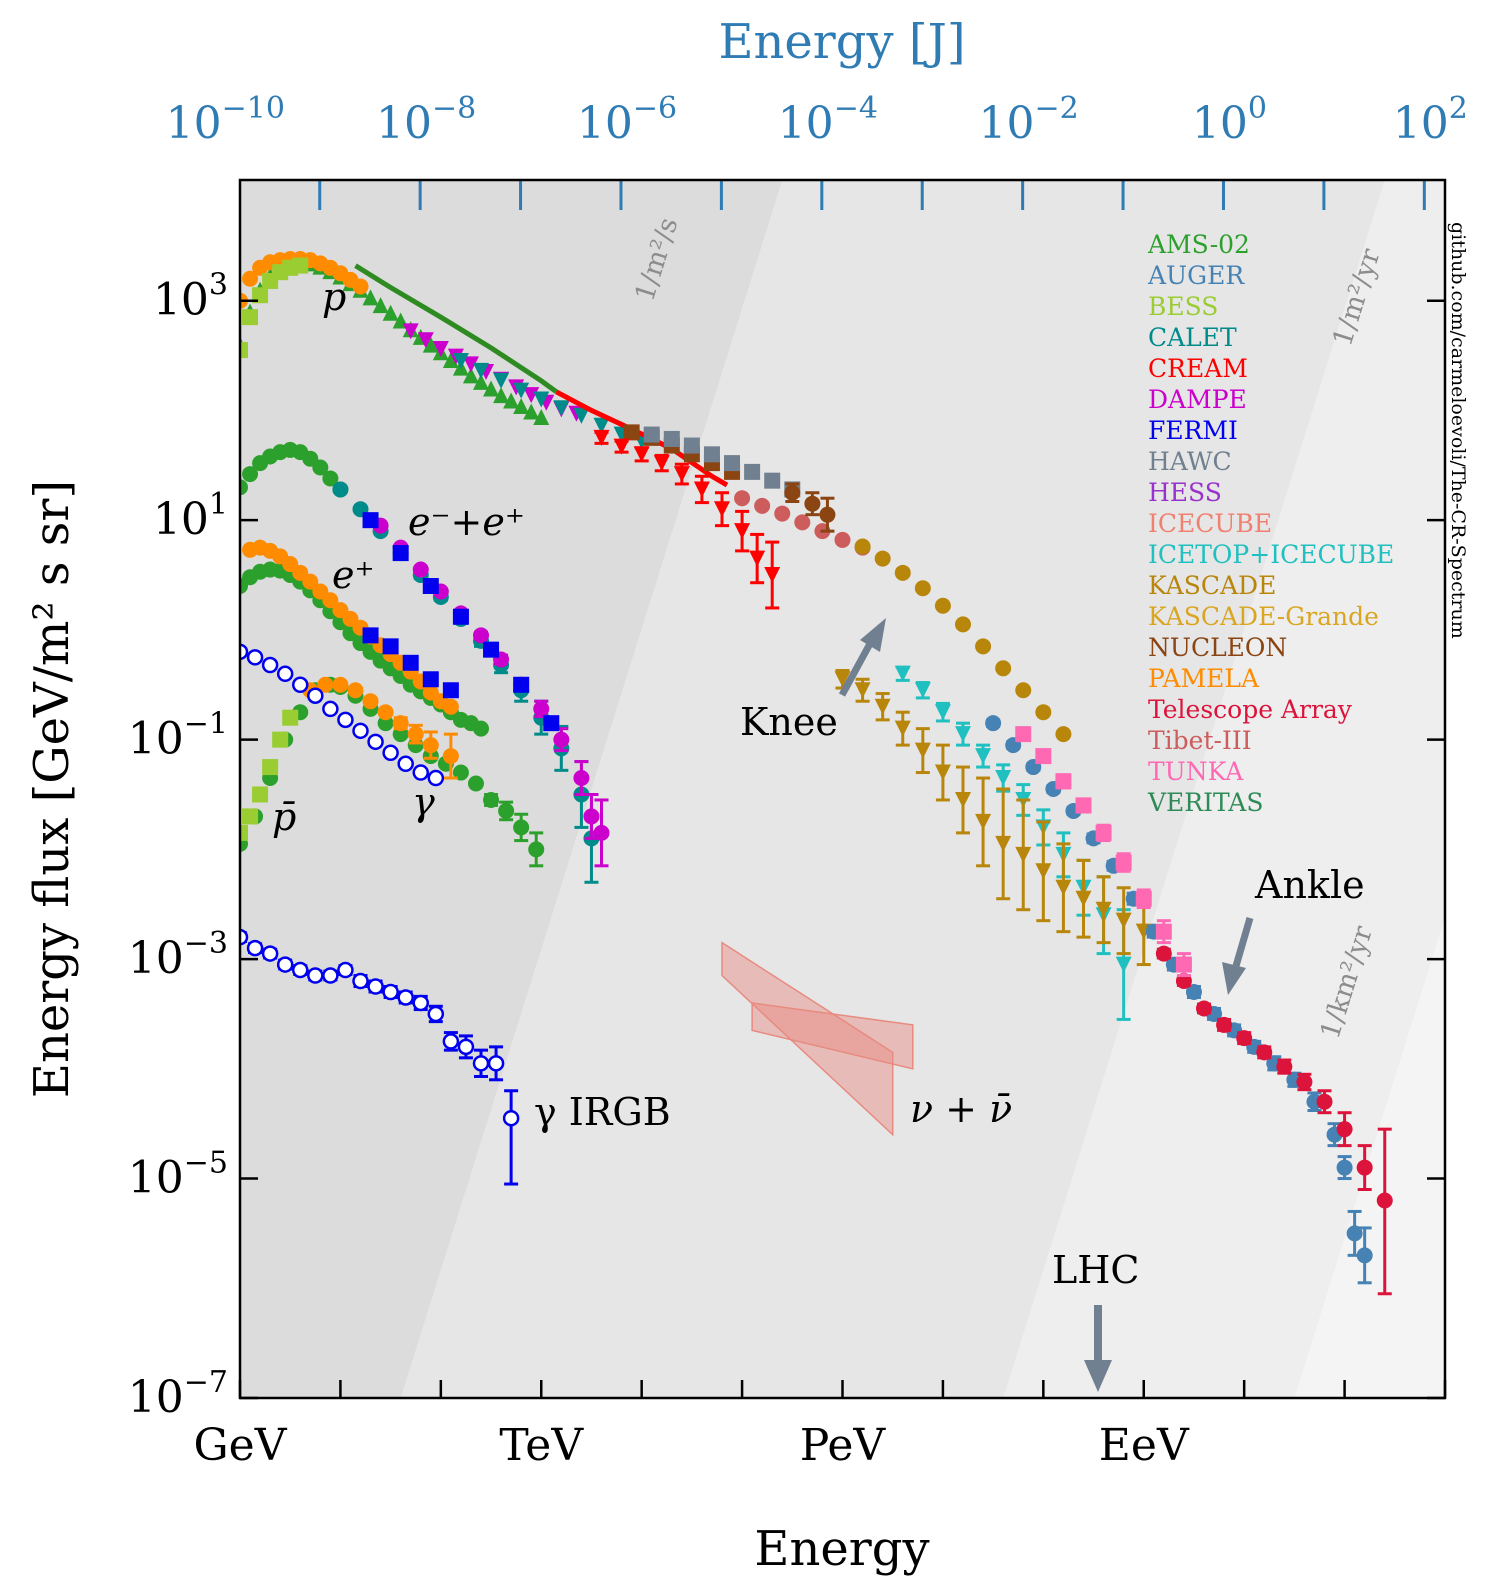 This screenshot has width=1500, height=1581. What do you see at coordinates (993, 817) in the screenshot?
I see `series-kascade` at bounding box center [993, 817].